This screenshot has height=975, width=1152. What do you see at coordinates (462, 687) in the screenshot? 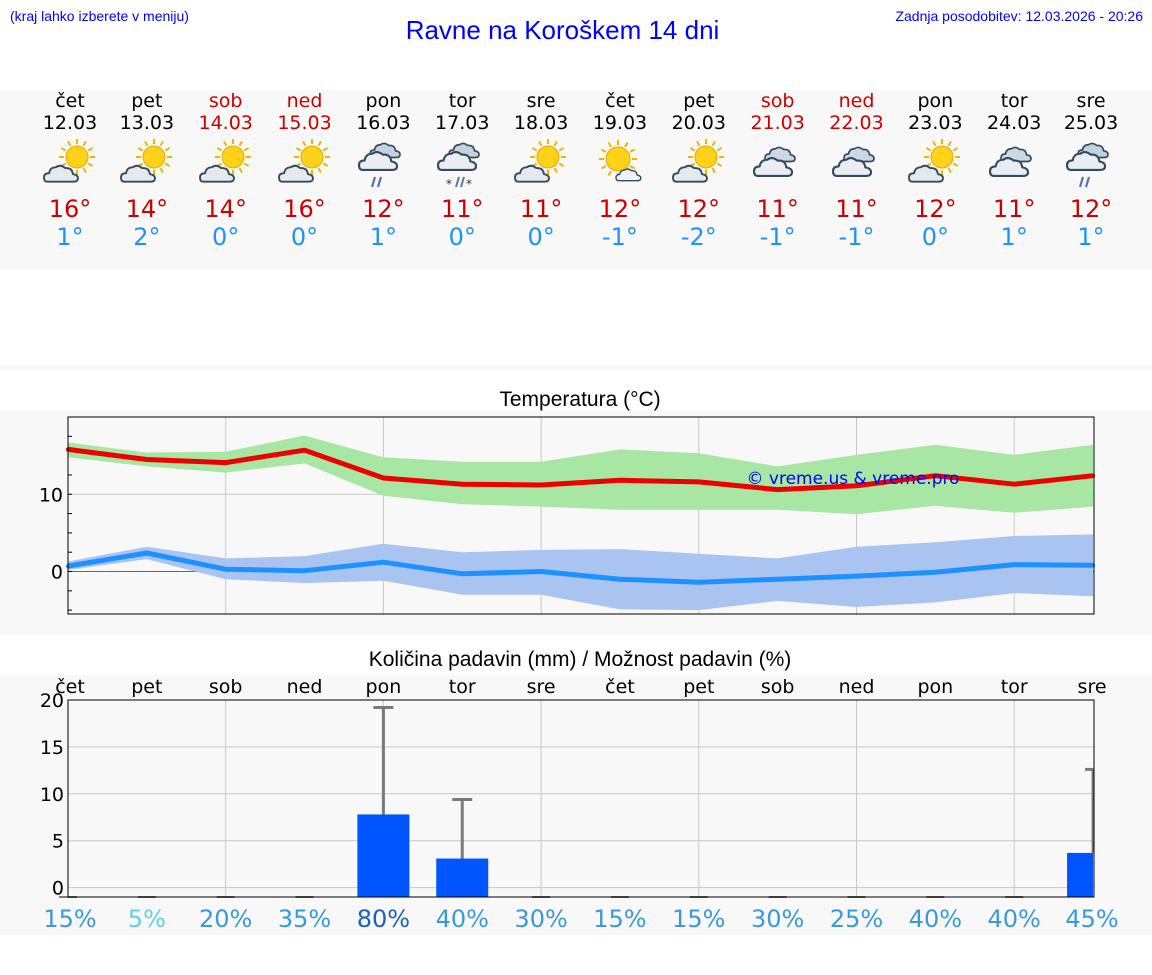
I see `x-day-label: tor` at bounding box center [462, 687].